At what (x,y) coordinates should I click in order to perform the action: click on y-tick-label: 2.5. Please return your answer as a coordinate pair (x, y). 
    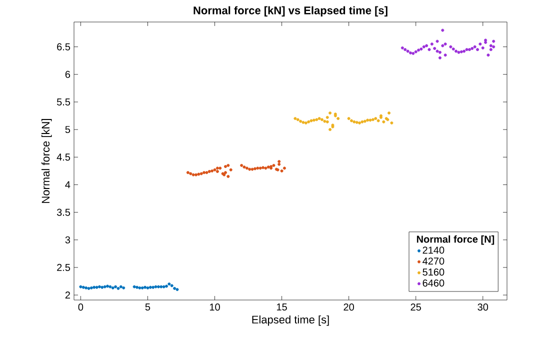
    Looking at the image, I should click on (63, 267).